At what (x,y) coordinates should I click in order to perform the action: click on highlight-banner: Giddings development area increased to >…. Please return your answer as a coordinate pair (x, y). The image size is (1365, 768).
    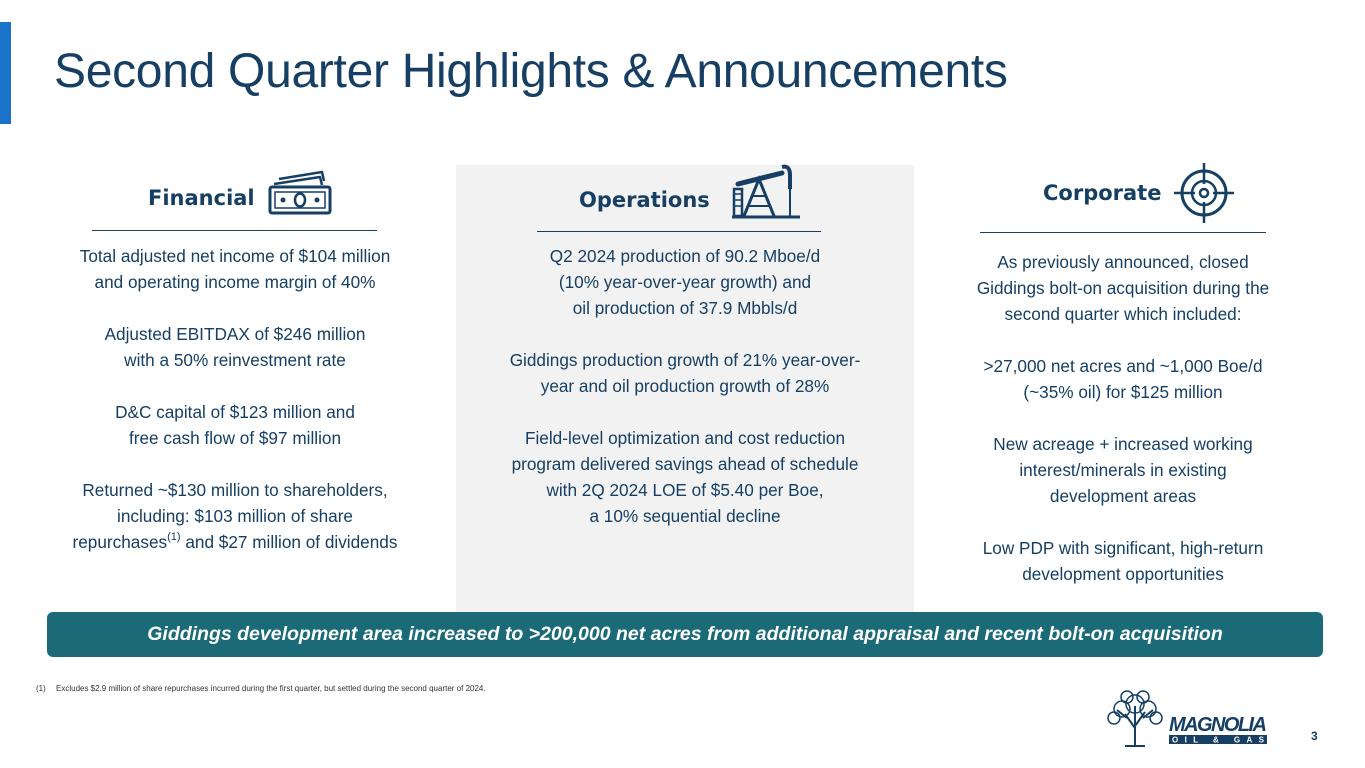
    Looking at the image, I should click on (685, 634).